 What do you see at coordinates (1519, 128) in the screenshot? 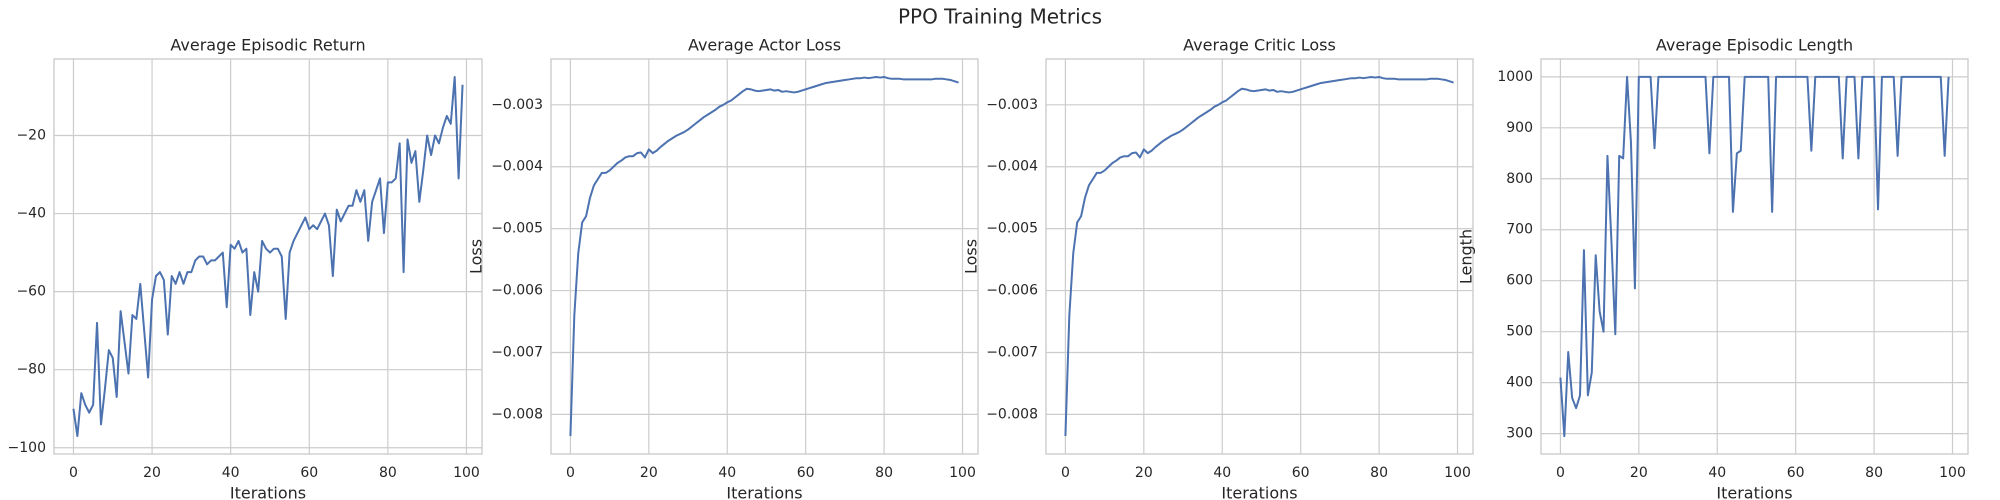
I see `y-tick-label: 900` at bounding box center [1519, 128].